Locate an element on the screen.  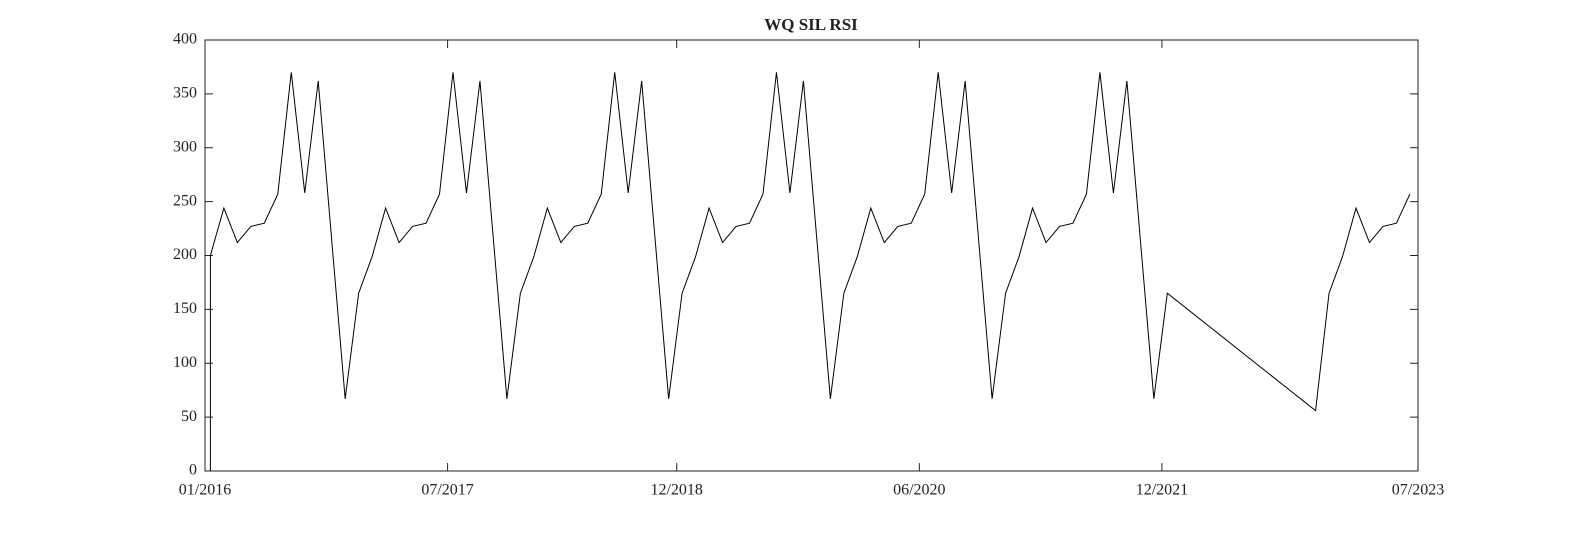
x-tick-label: 12/2018 is located at coordinates (676, 490).